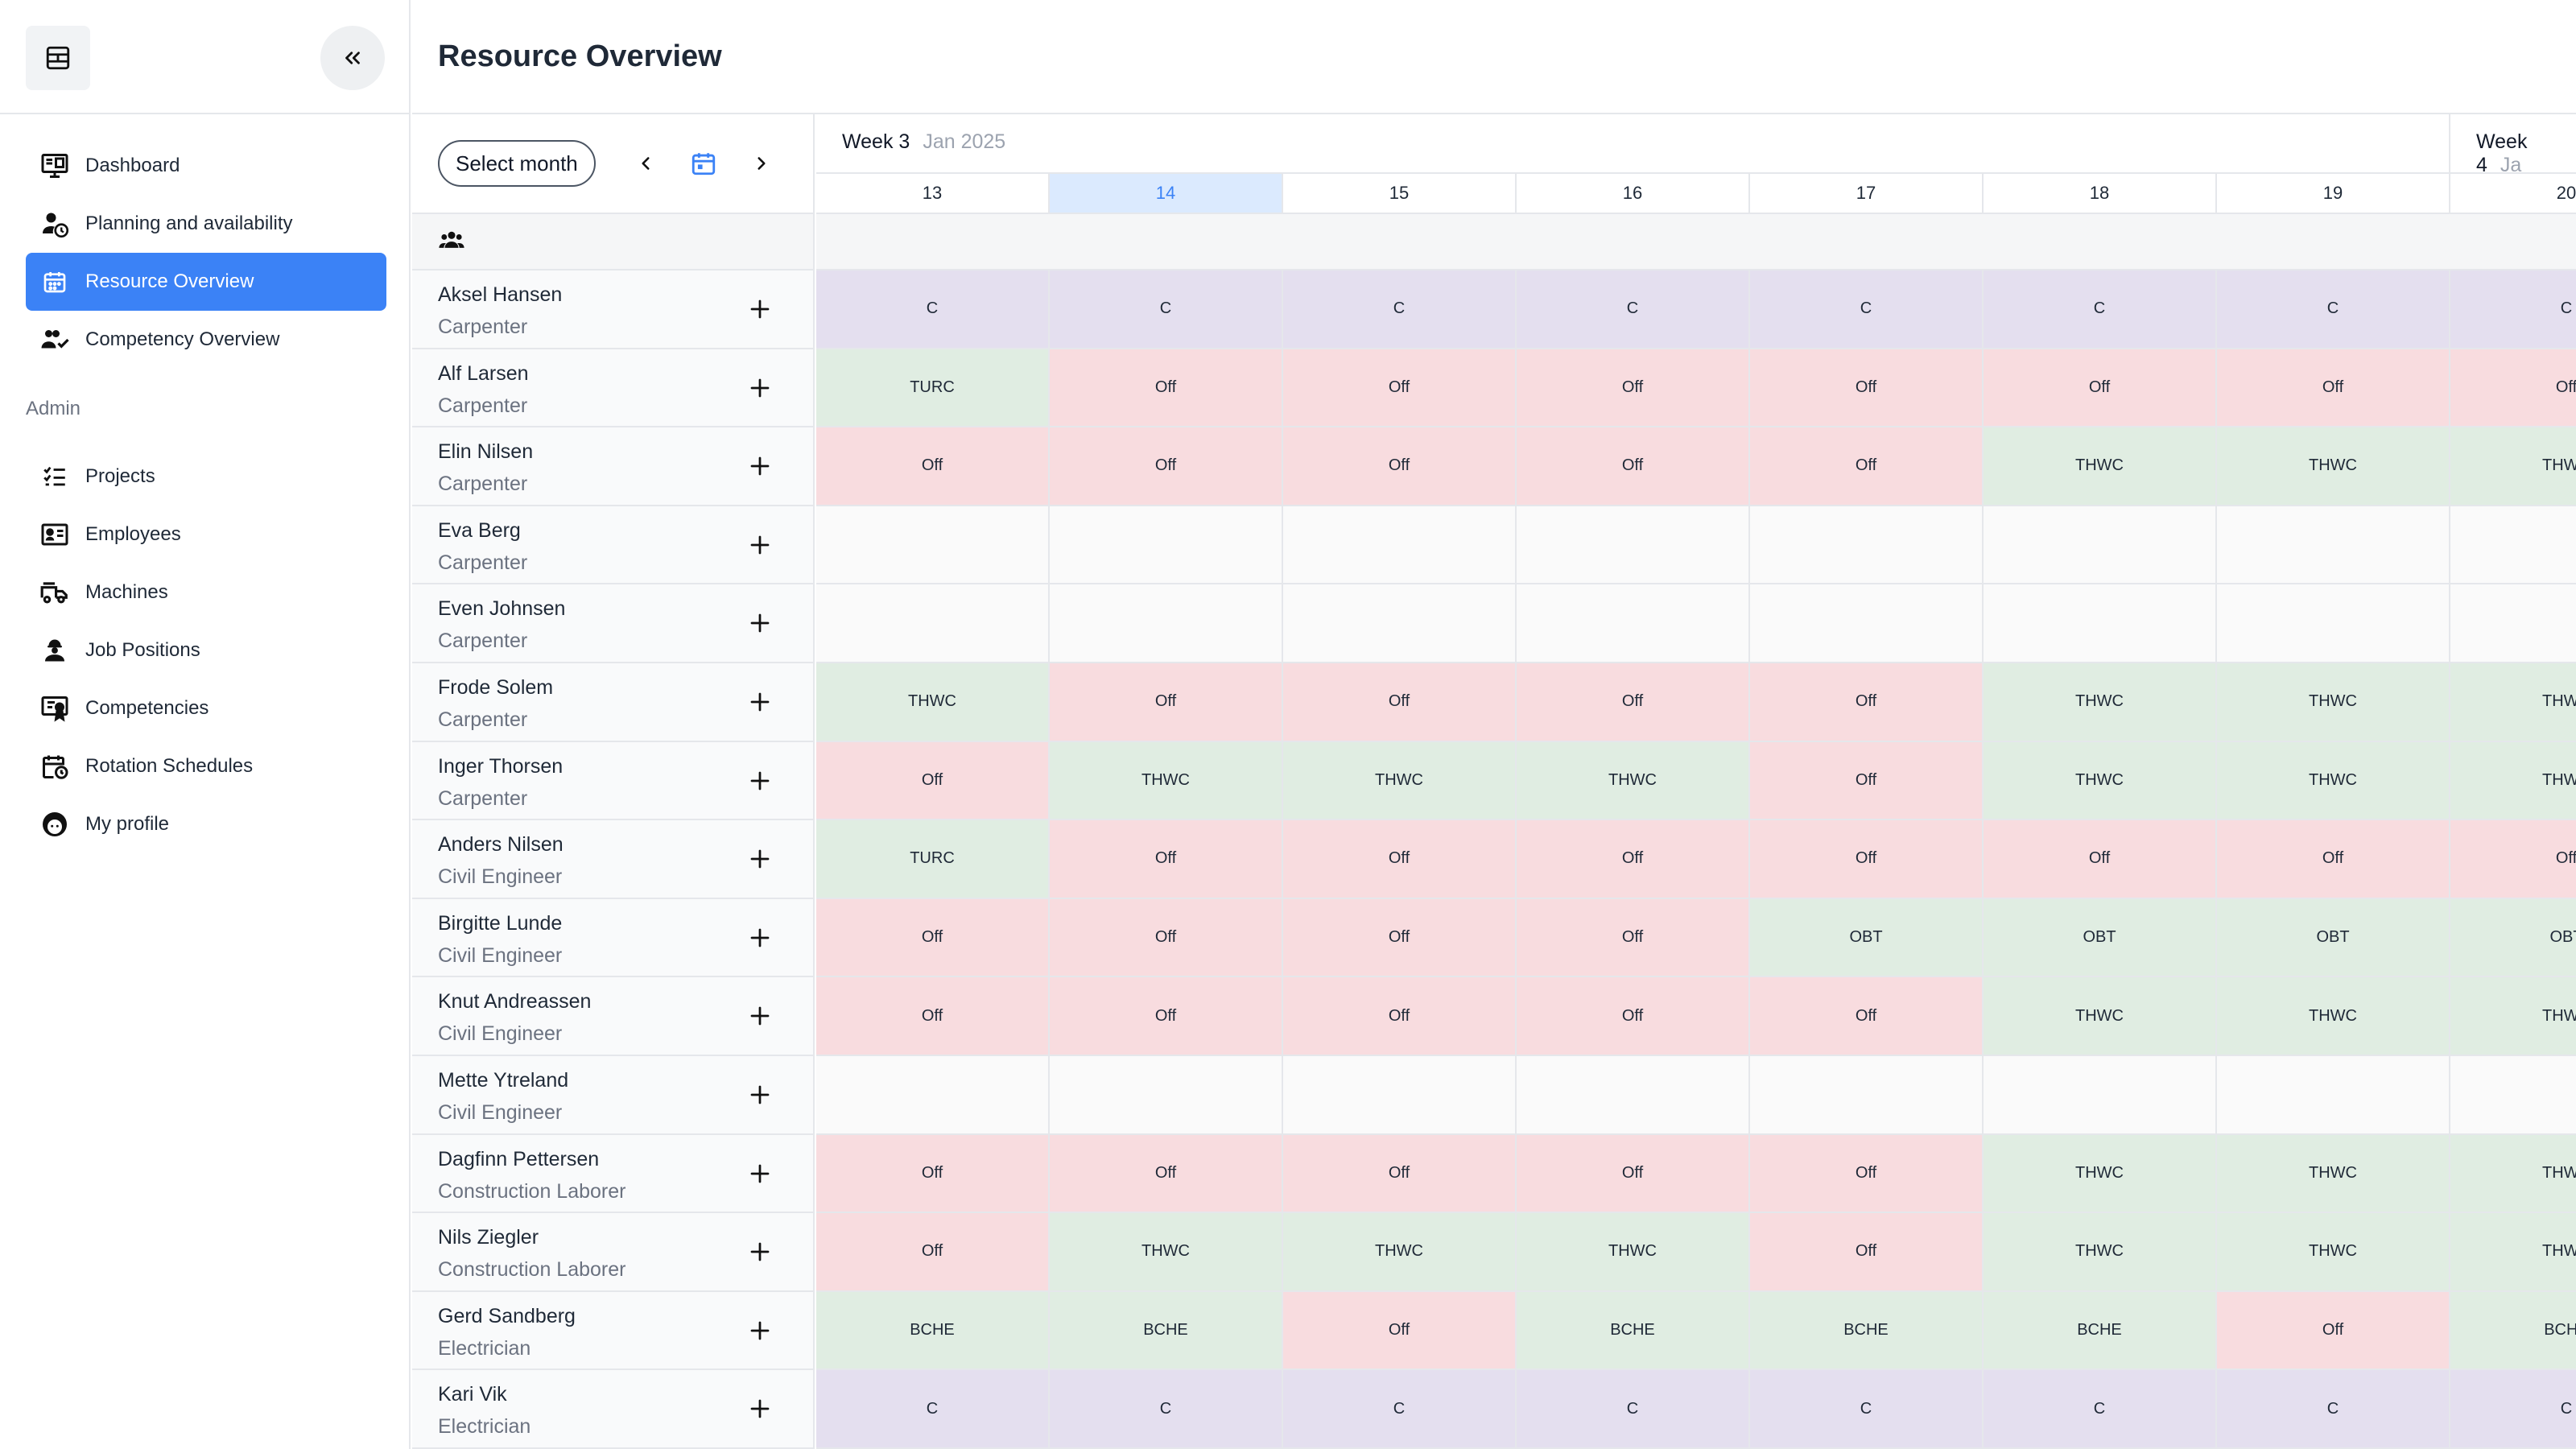 Image resolution: width=2576 pixels, height=1449 pixels. What do you see at coordinates (483, 373) in the screenshot?
I see `employee-name: Alf Larsen` at bounding box center [483, 373].